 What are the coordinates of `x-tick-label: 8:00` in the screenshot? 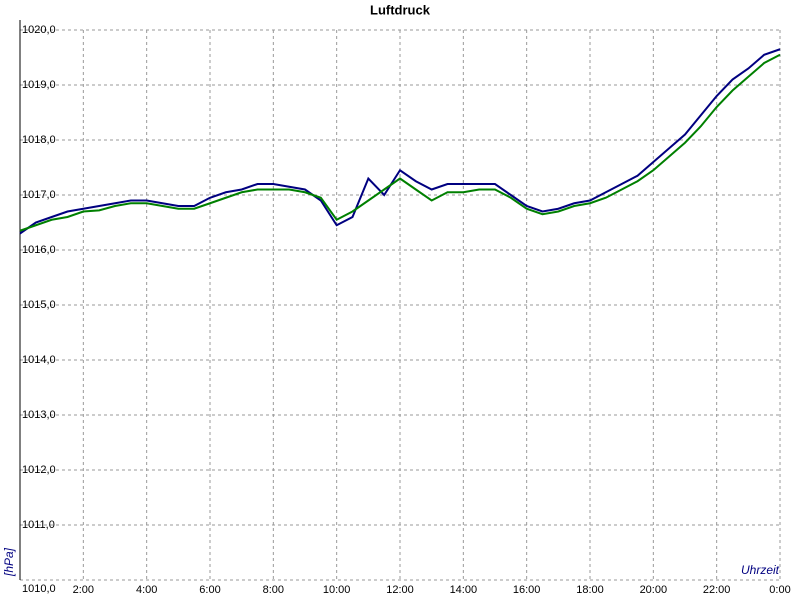 It's located at (273, 590).